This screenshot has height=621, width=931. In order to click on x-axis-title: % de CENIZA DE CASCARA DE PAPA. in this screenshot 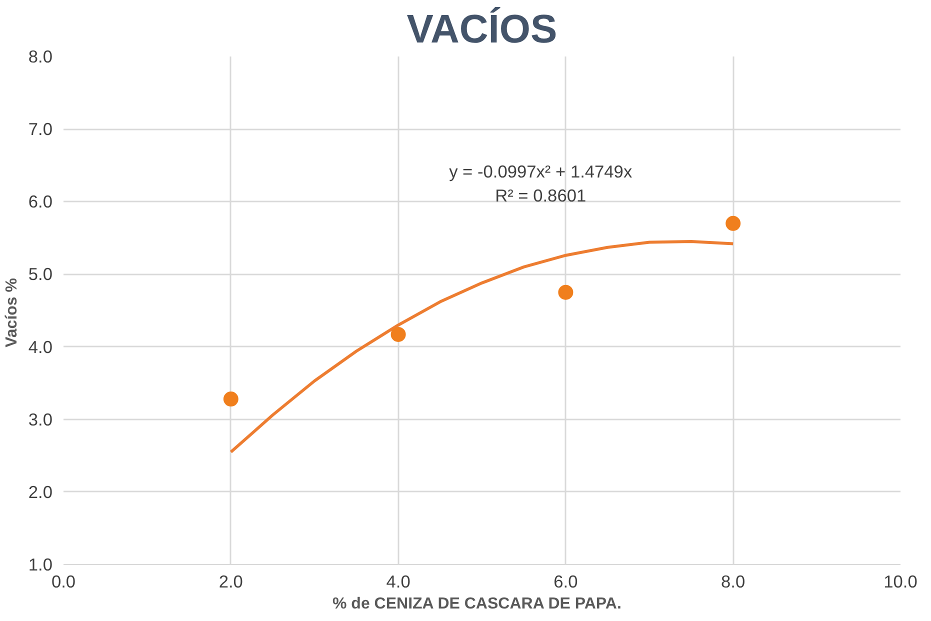, I will do `click(477, 604)`.